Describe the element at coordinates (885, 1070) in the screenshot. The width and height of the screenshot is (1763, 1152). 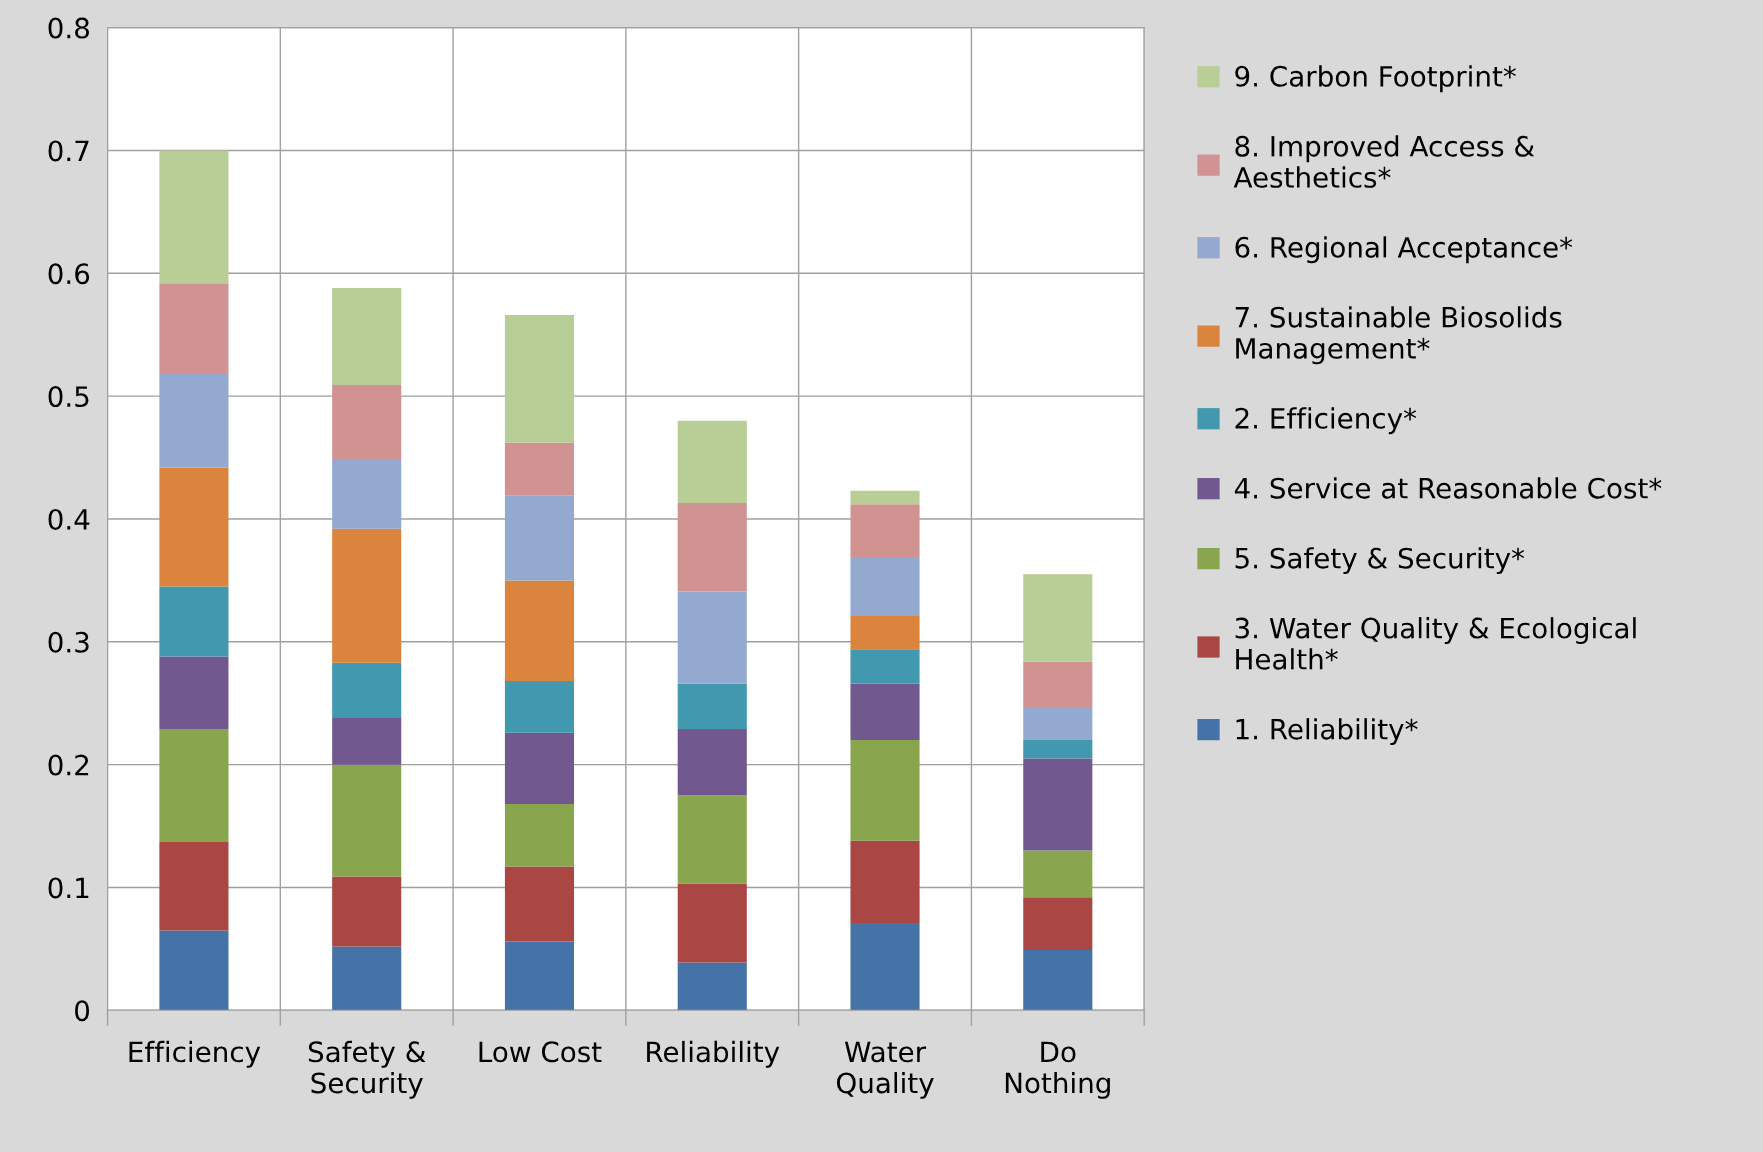
I see `x-tick-label: Water Quality` at that location.